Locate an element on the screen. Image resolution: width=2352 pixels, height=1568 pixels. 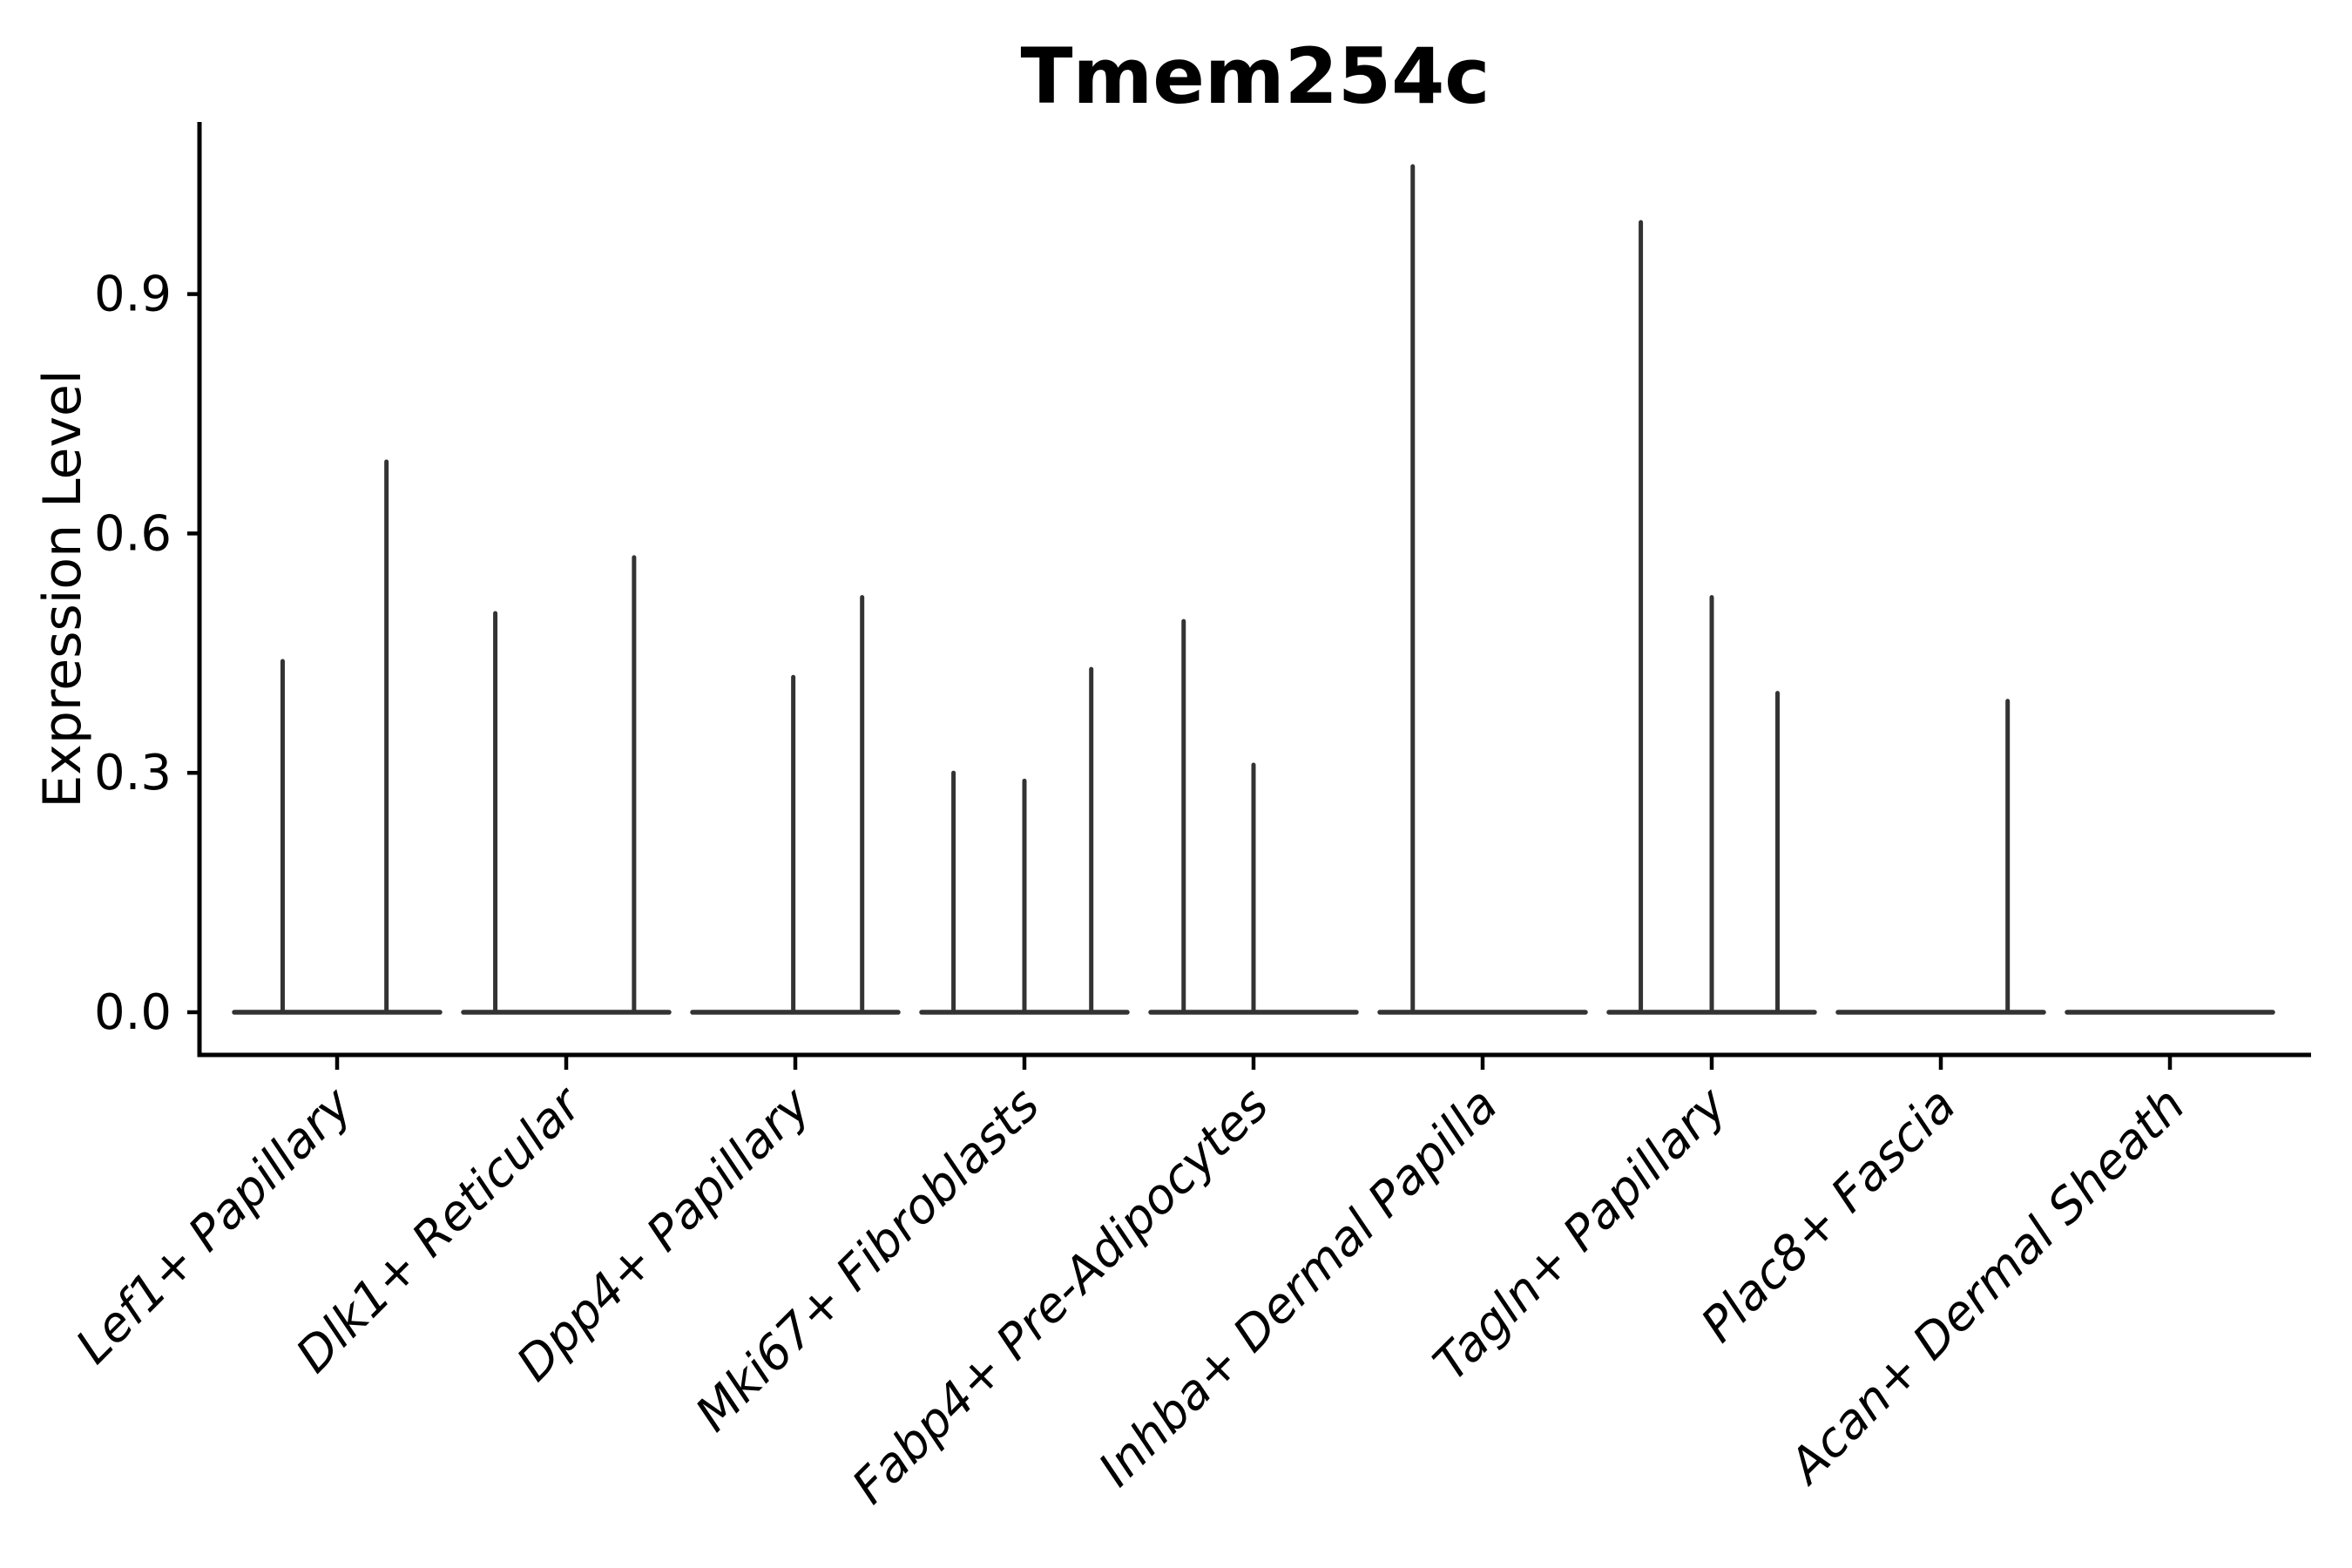
y-tick-label: 0.3 is located at coordinates (133, 773).